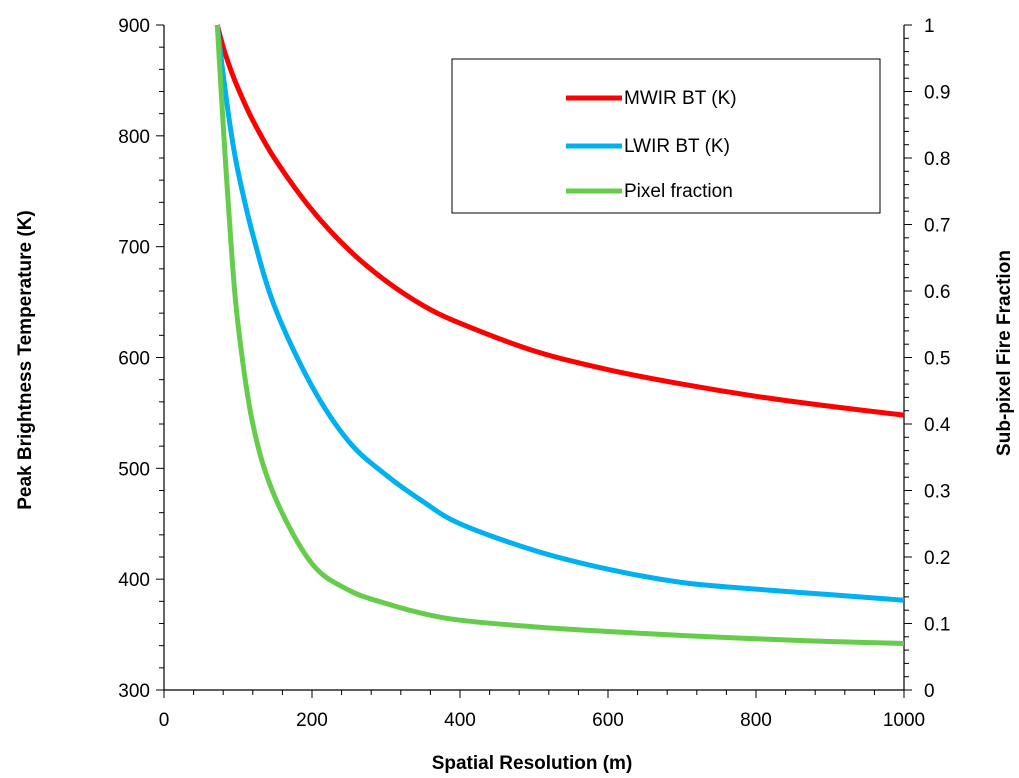 This screenshot has height=778, width=1019. I want to click on y-tick-label: 900, so click(134, 26).